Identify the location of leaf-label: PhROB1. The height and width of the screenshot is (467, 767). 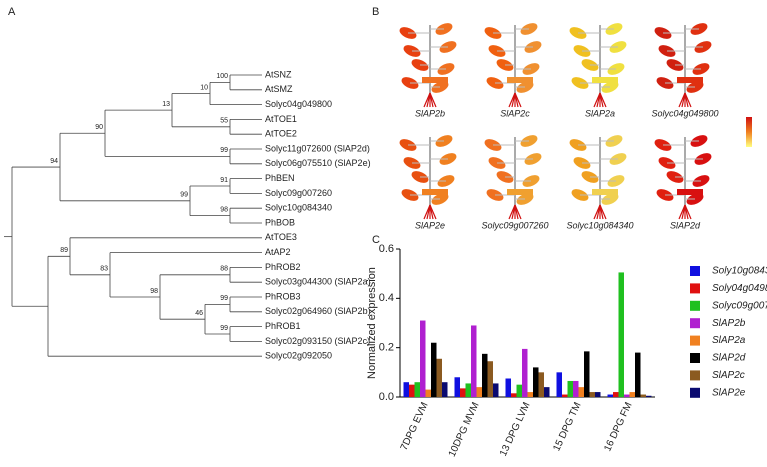
(283, 326).